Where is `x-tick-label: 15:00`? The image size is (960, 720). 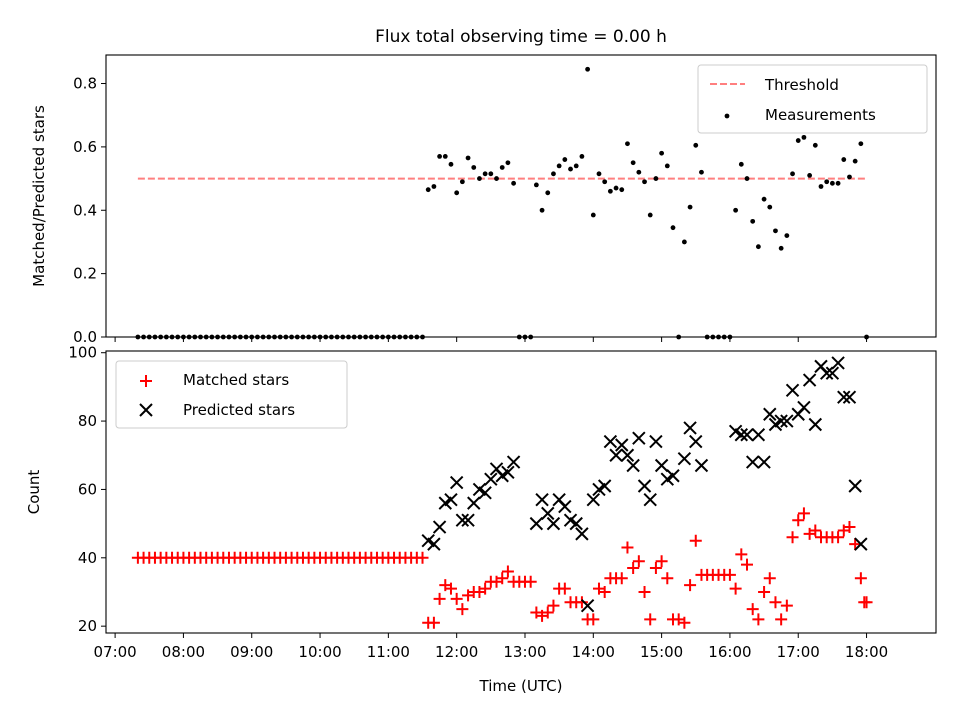 x-tick-label: 15:00 is located at coordinates (661, 652).